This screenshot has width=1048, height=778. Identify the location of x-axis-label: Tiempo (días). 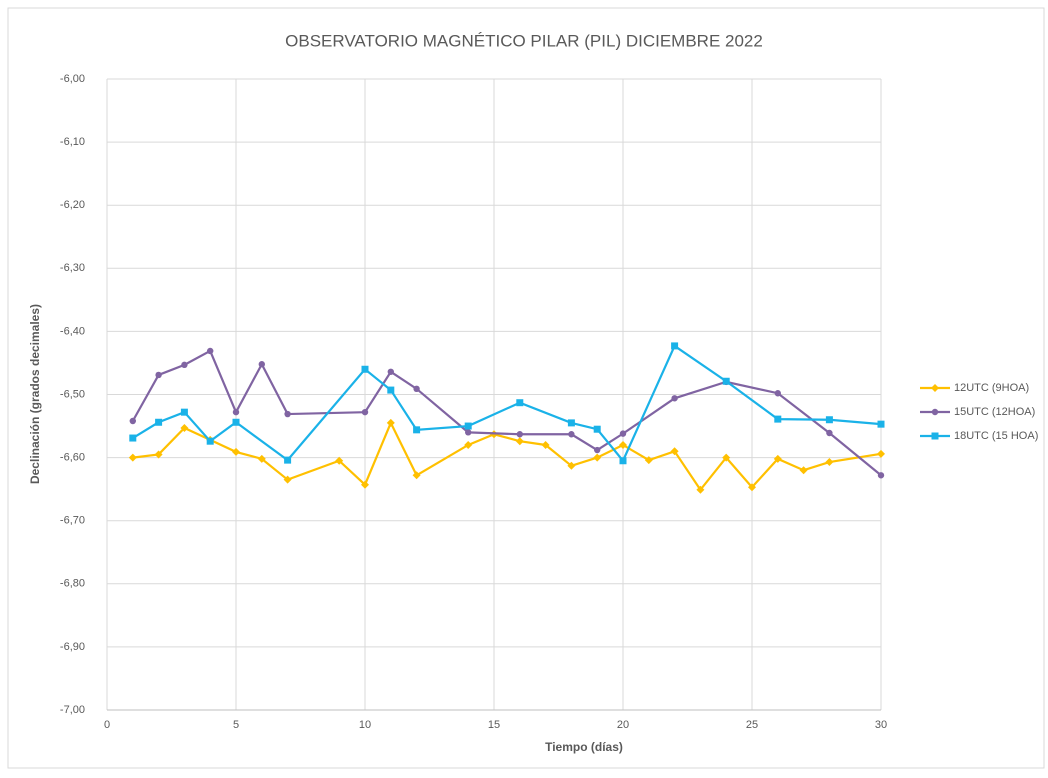
(584, 747).